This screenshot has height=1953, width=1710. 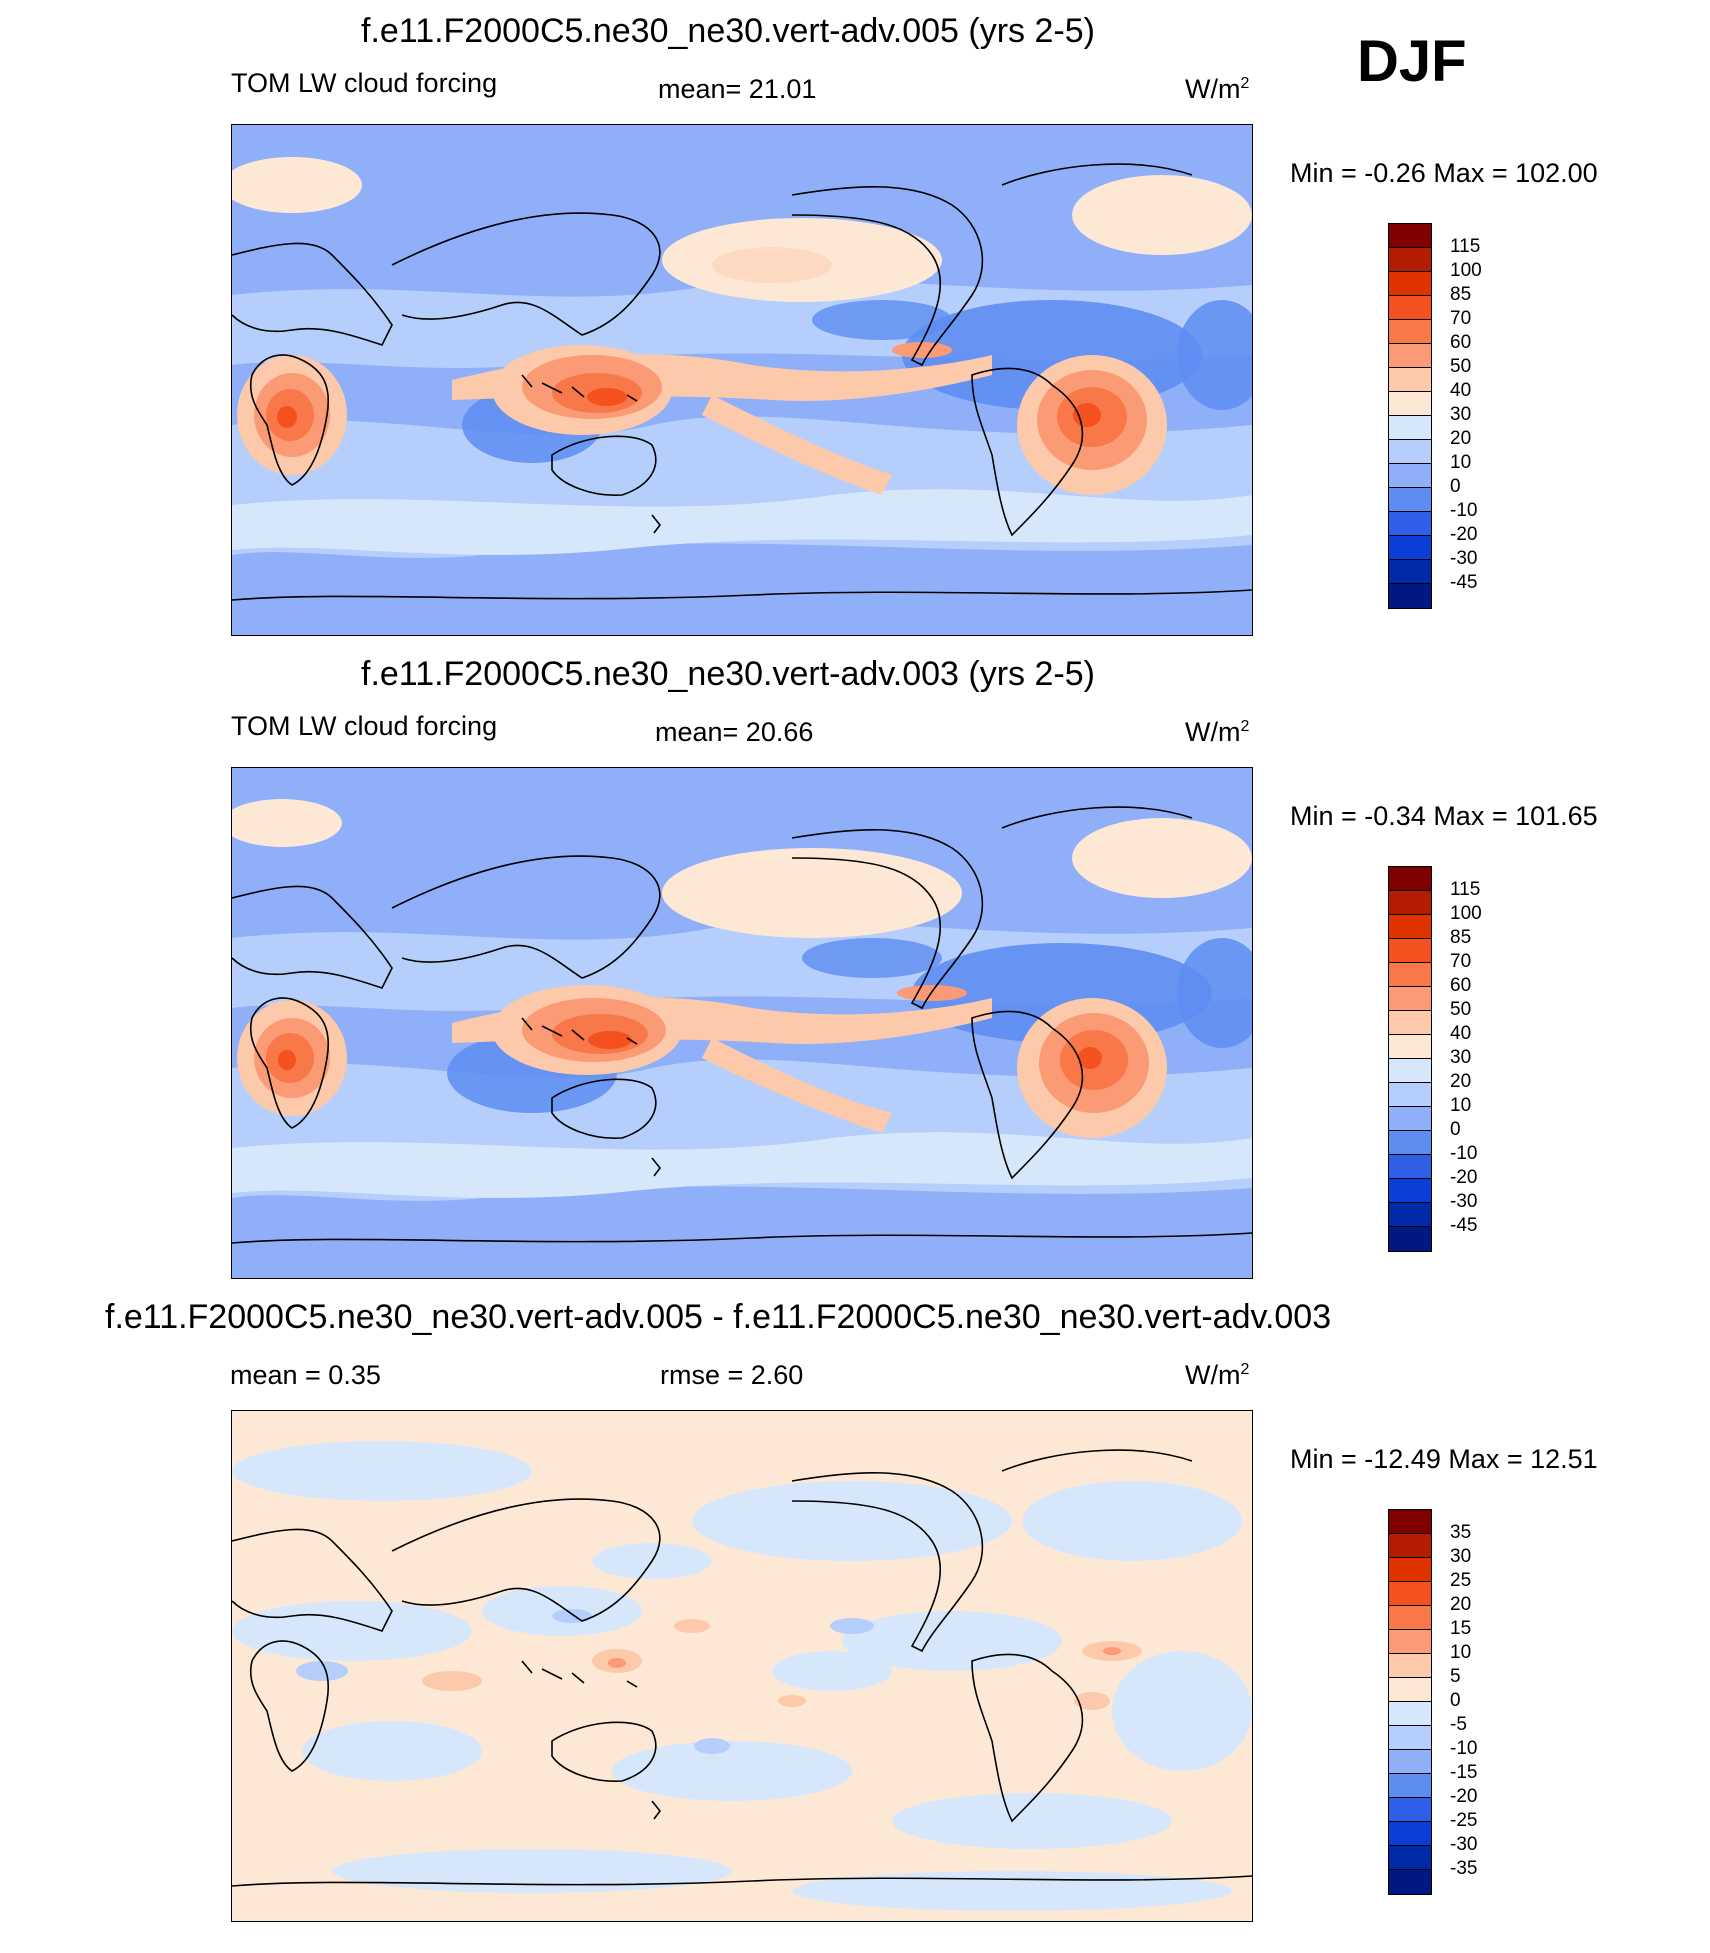 What do you see at coordinates (1464, 1153) in the screenshot?
I see `panel-2-colorbar-tick-label: -10` at bounding box center [1464, 1153].